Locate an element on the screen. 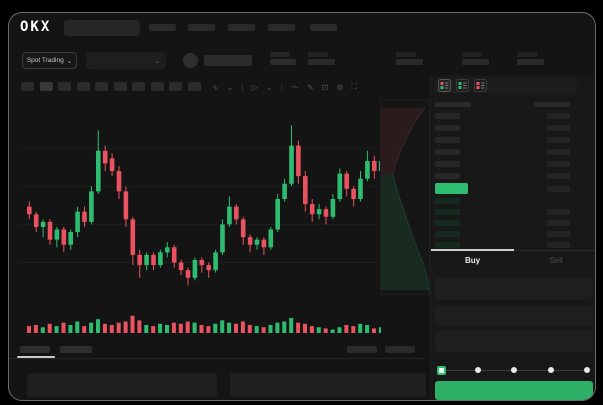  bottom-tab-active is located at coordinates (35, 349).